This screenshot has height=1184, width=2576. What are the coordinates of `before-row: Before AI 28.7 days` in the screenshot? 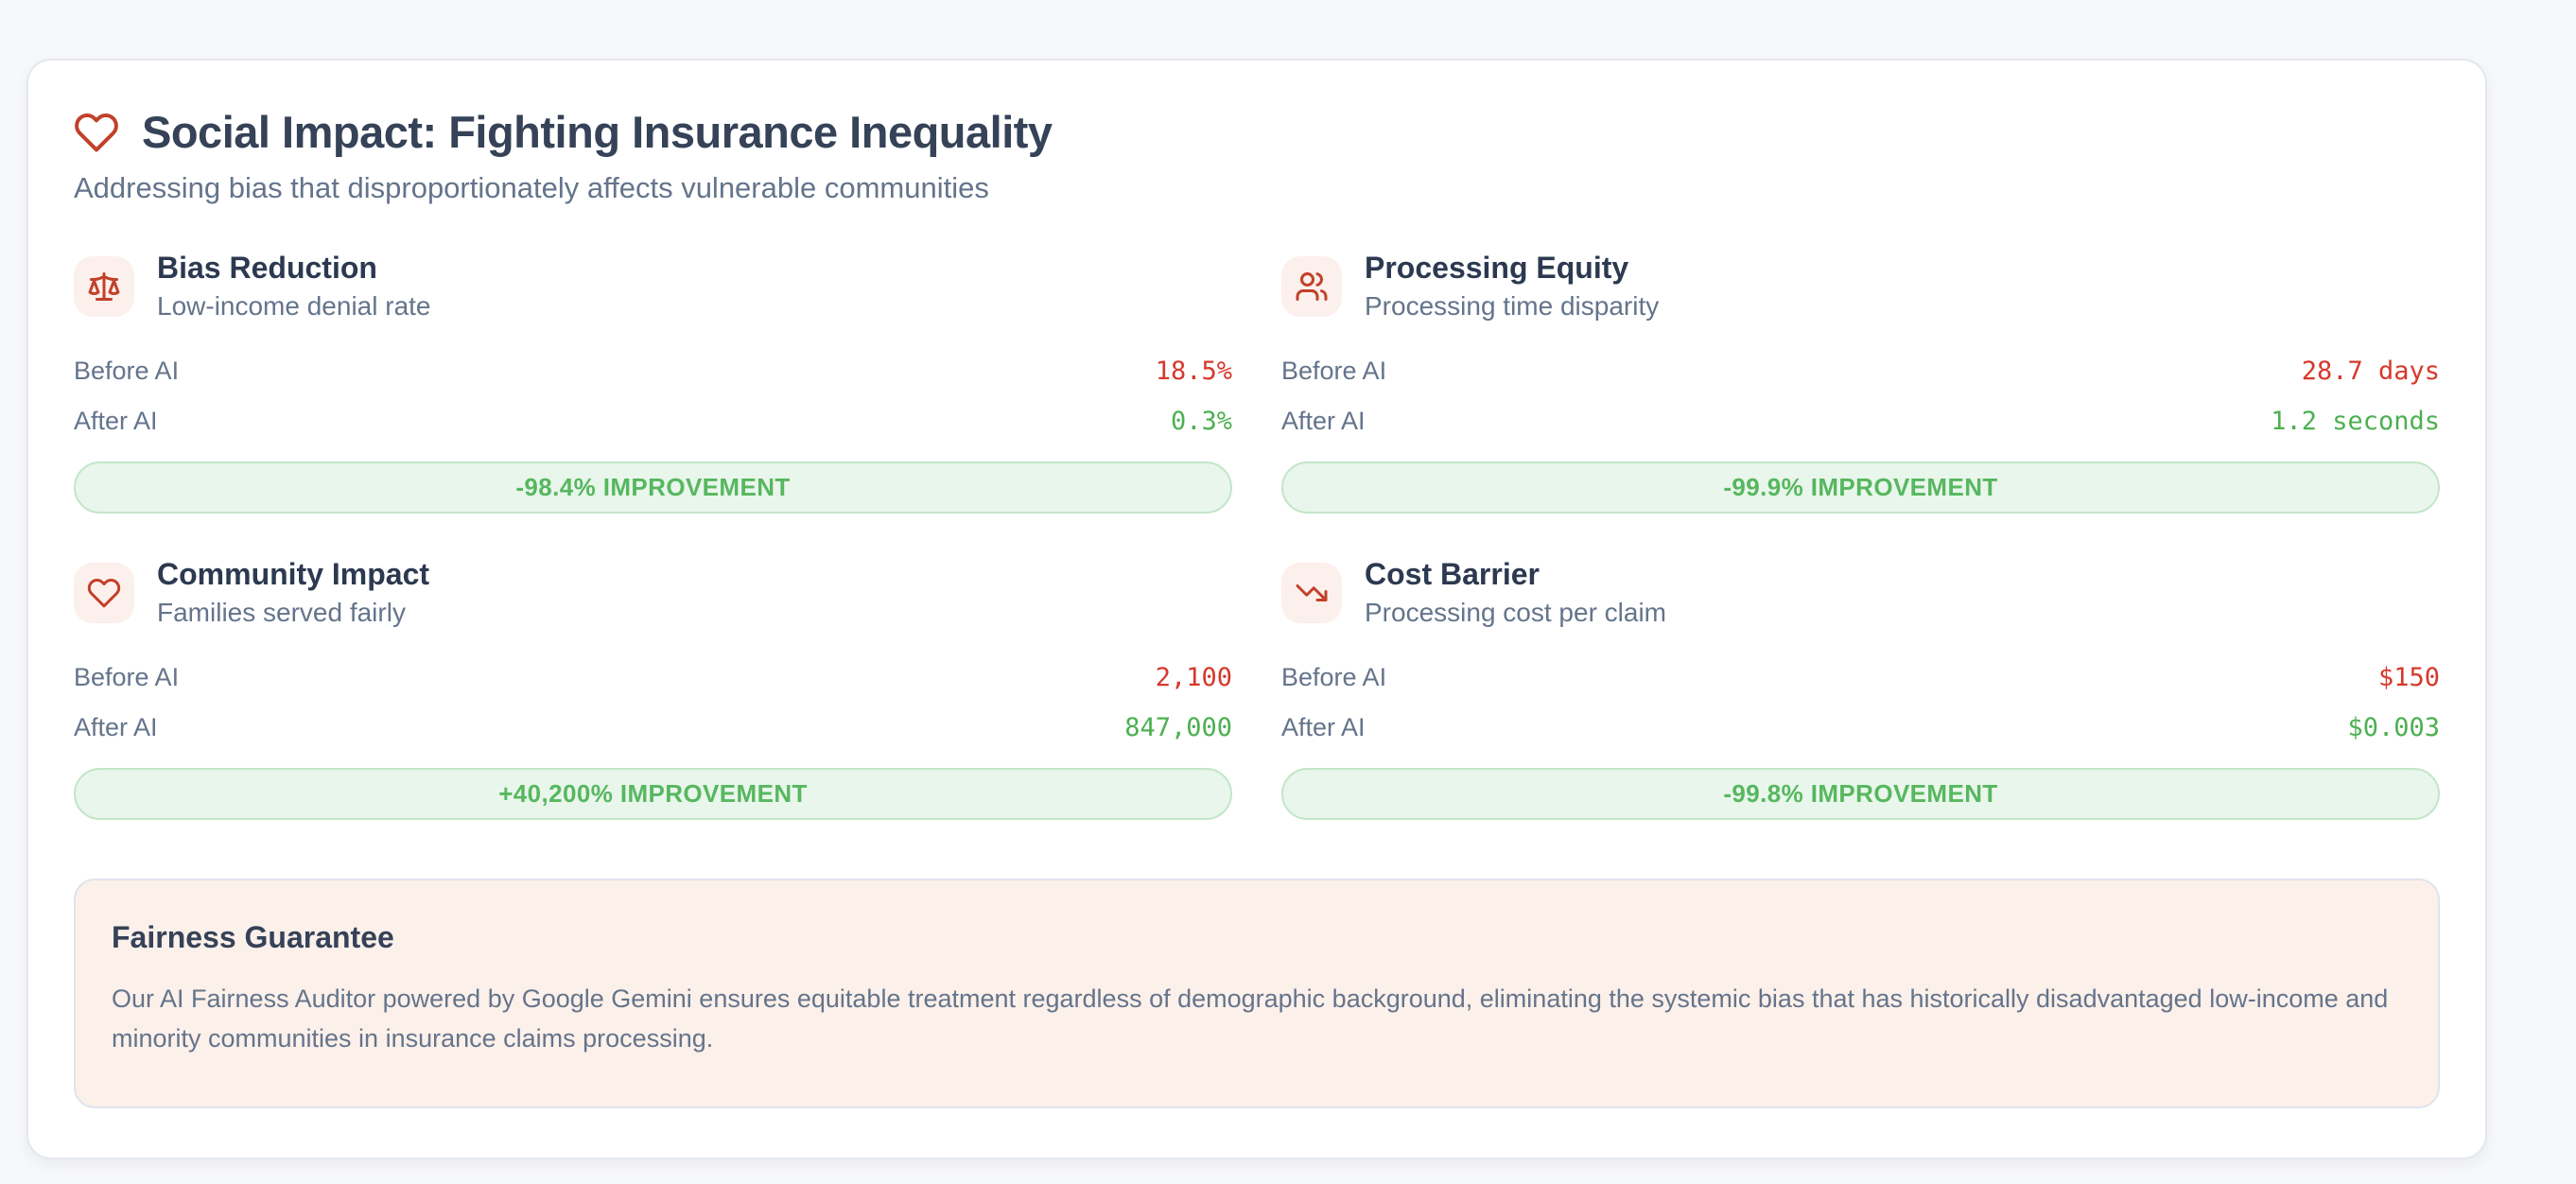 It's located at (1860, 371).